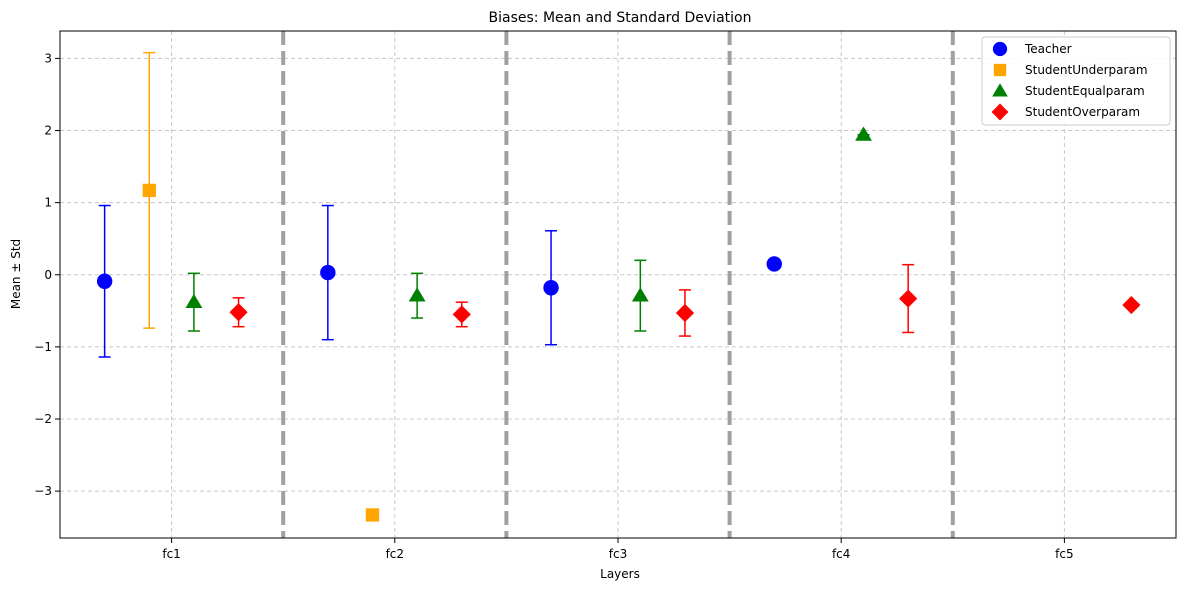 The width and height of the screenshot is (1189, 590). I want to click on y-tick-label: 2, so click(48, 131).